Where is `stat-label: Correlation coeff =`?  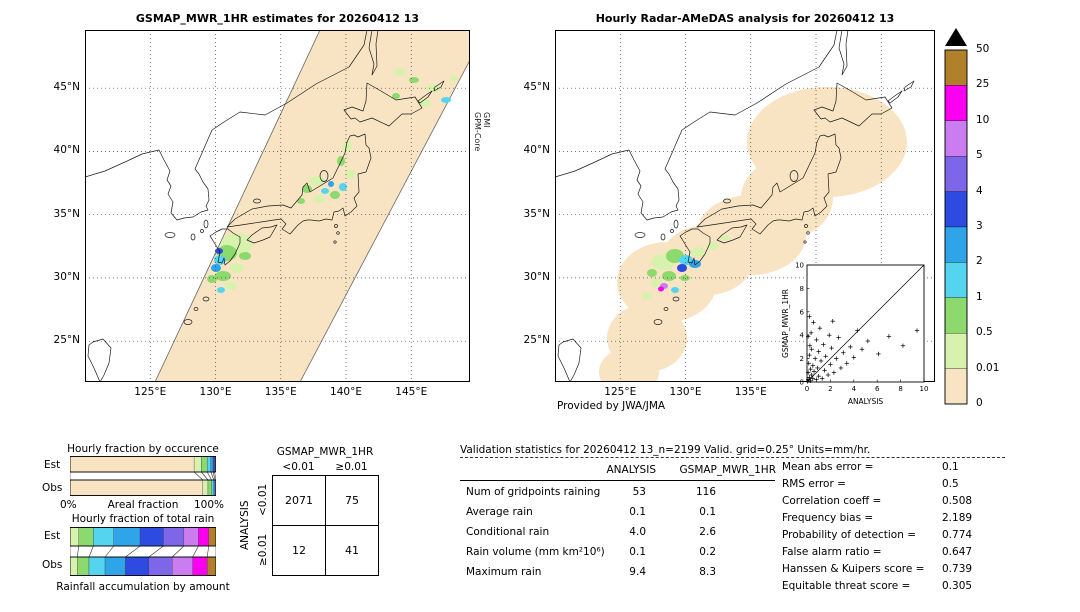
stat-label: Correlation coeff = is located at coordinates (832, 501).